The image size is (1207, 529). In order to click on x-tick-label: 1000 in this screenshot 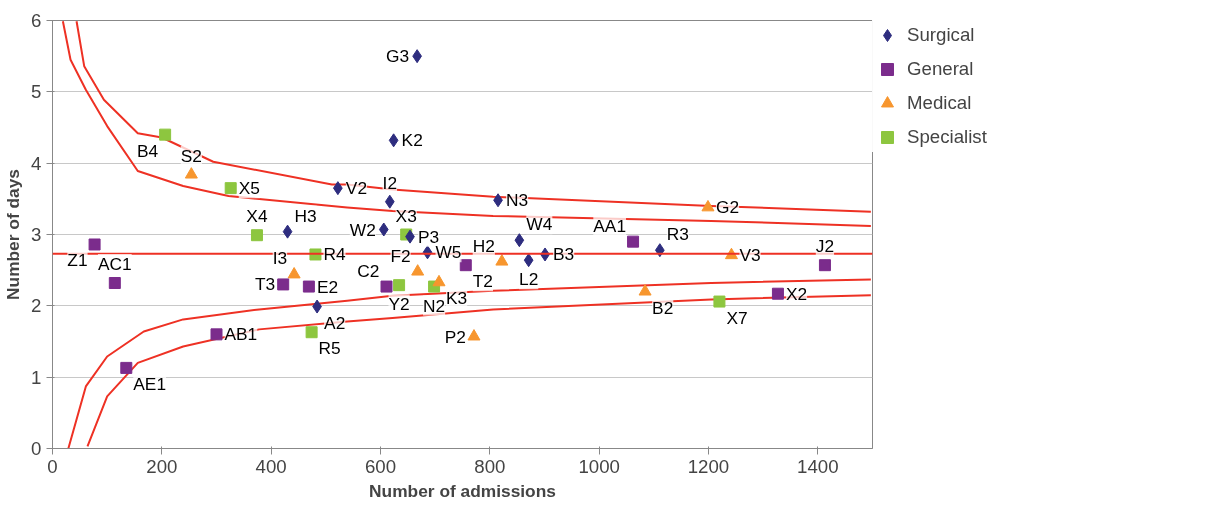, I will do `click(599, 466)`.